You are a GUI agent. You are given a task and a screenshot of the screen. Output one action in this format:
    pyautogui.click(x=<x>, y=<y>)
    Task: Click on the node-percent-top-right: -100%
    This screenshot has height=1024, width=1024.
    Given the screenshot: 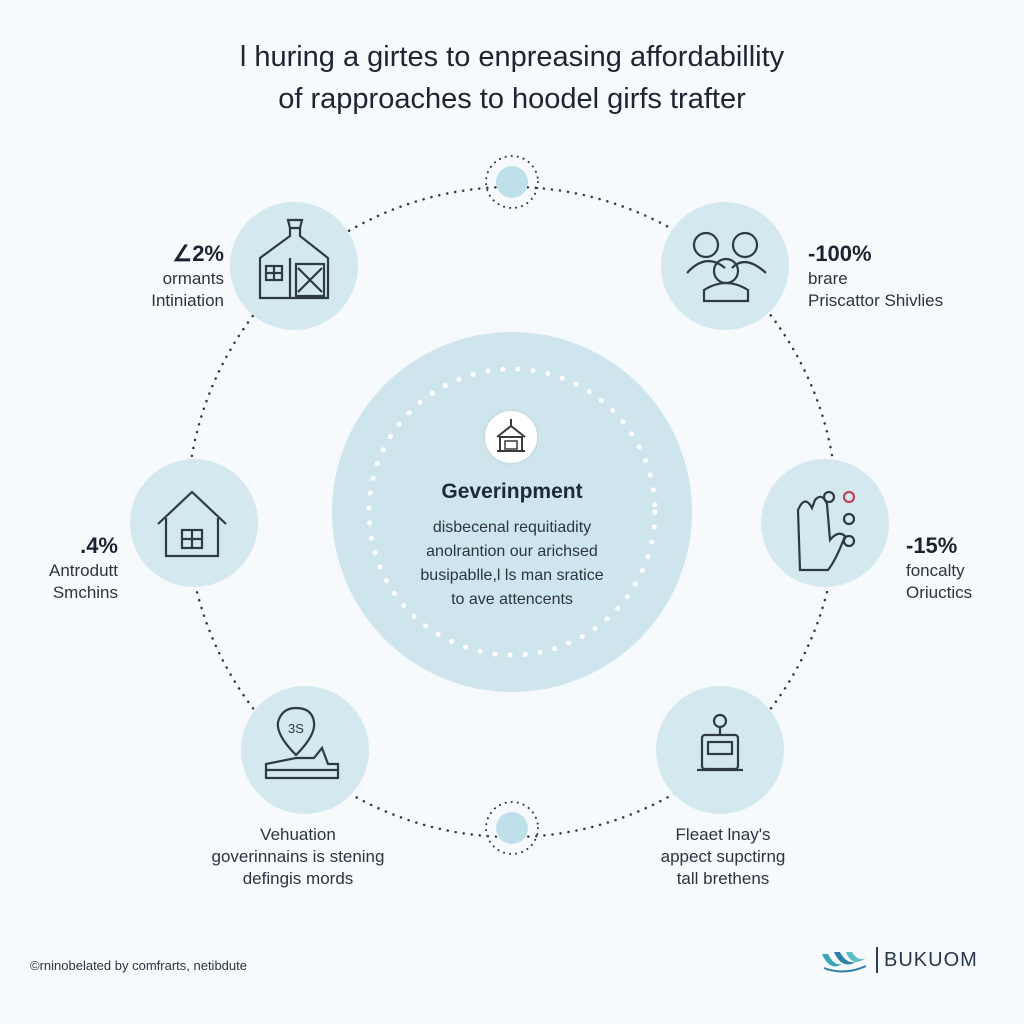 What is the action you would take?
    pyautogui.click(x=840, y=253)
    